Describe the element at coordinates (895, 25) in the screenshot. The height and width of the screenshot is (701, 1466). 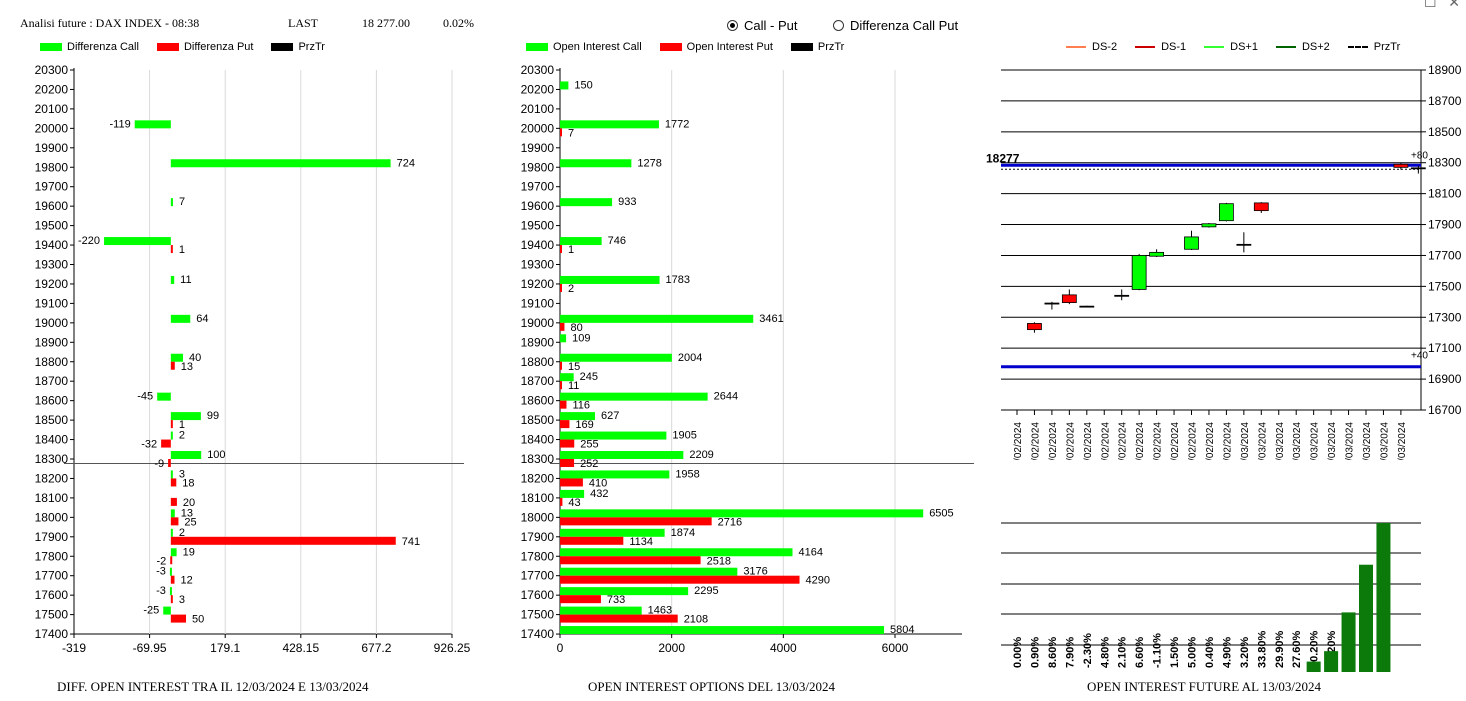
I see `radio-differenza: Differenza Call Put` at that location.